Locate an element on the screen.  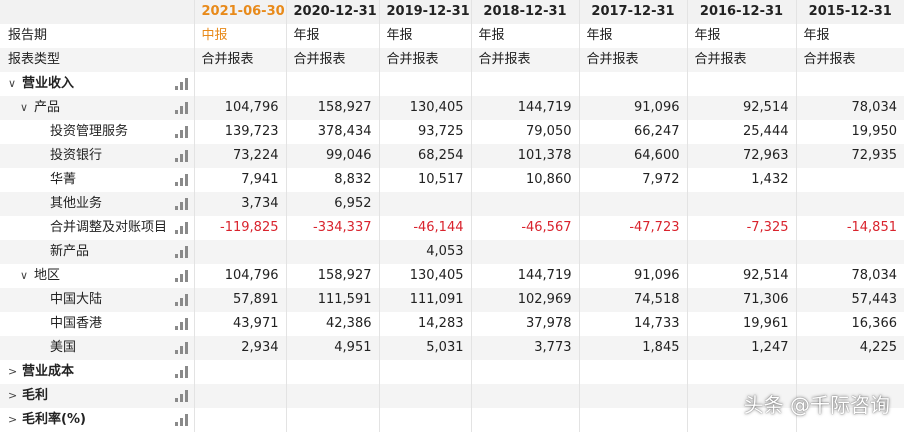
row-label-cell: > 营业成本 is located at coordinates (97, 372).